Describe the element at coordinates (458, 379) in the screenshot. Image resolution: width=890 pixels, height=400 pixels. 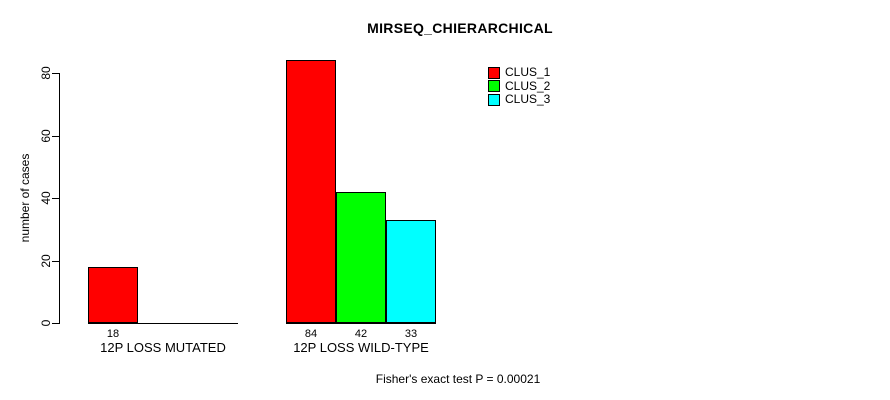
I see `annotation-text: Fisher's exact test P = 0.00021` at that location.